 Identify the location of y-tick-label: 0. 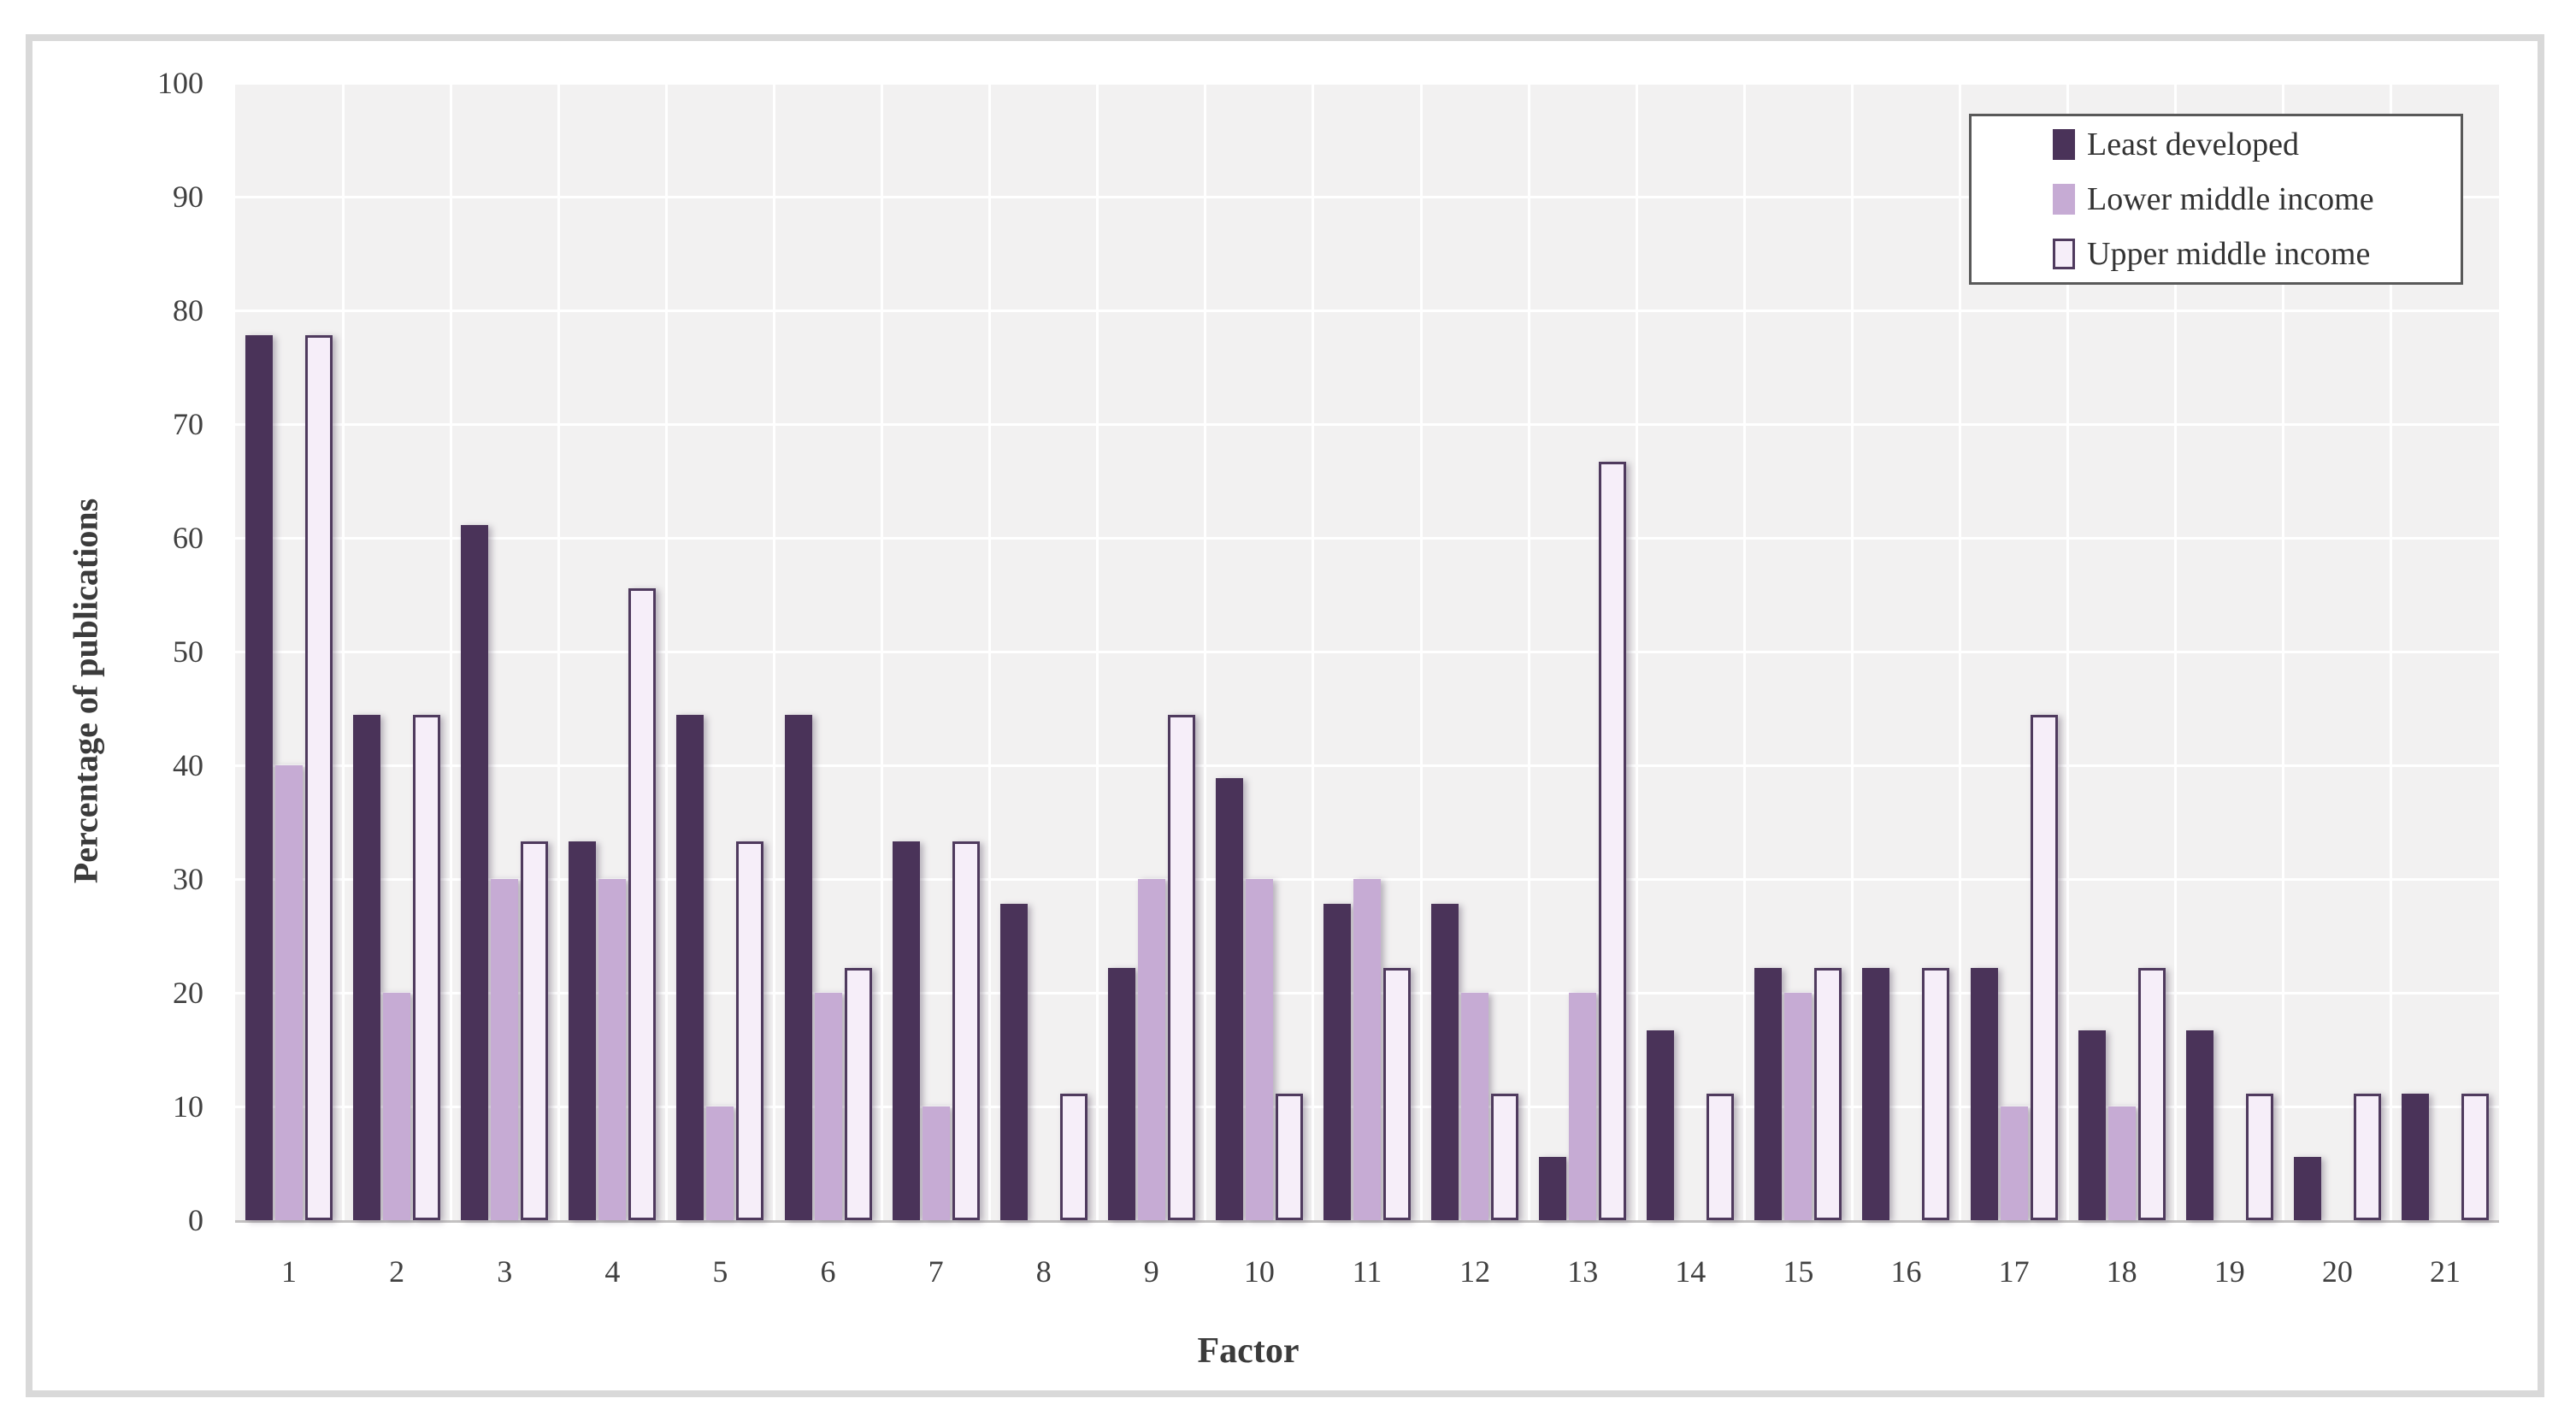
(195, 1220).